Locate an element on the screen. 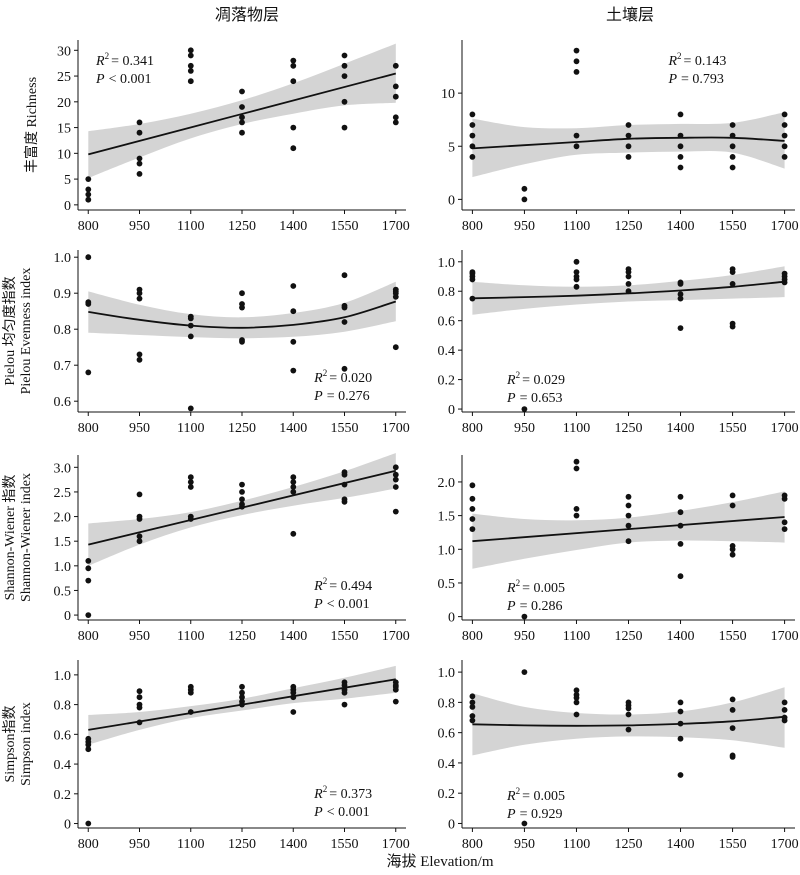 This screenshot has height=875, width=800. x-tick-label: 950 is located at coordinates (139, 226).